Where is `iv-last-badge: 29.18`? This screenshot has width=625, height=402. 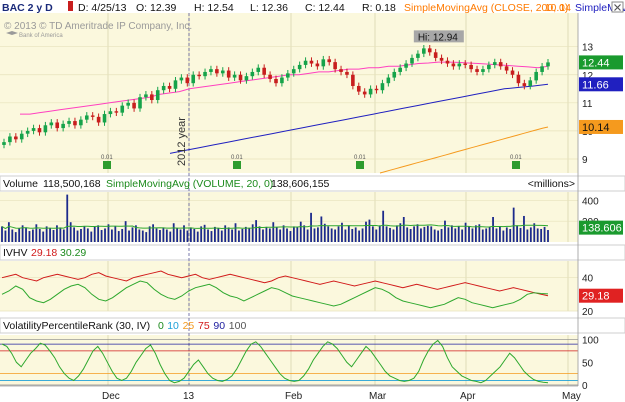
iv-last-badge: 29.18 is located at coordinates (596, 297).